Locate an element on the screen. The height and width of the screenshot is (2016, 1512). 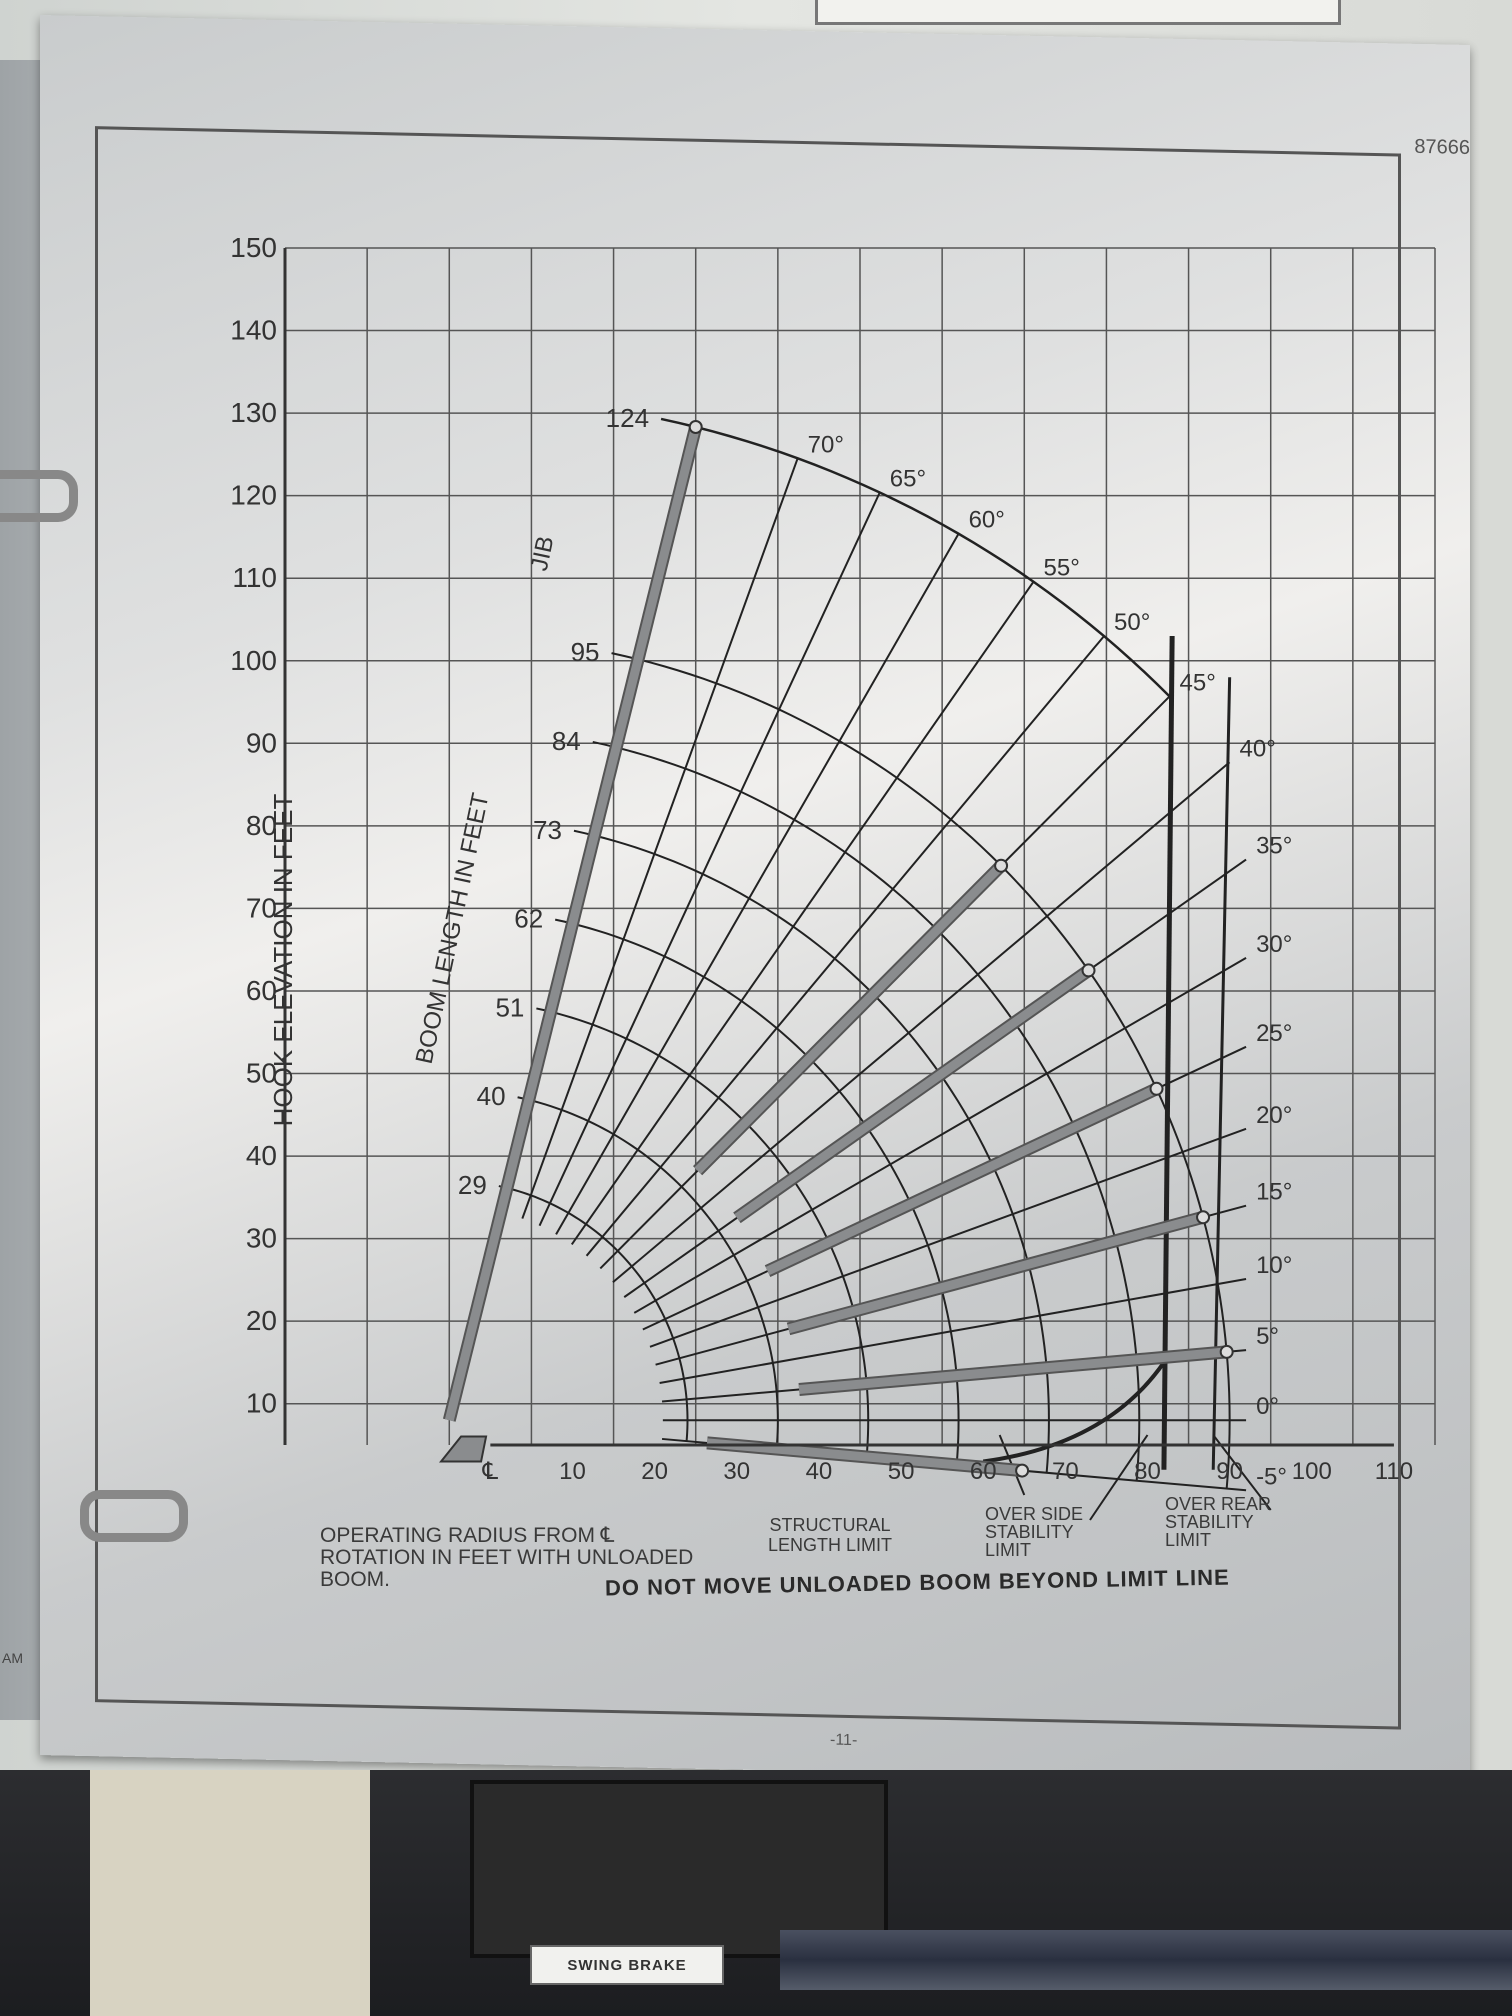
structural-limit-line is located at coordinates (1074, 1412).